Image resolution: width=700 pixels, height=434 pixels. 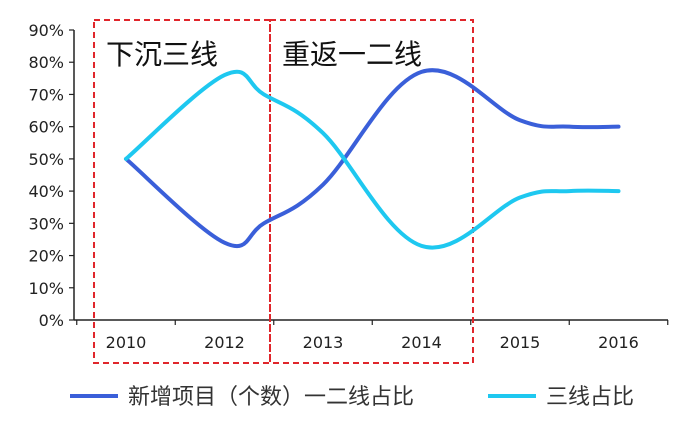 I want to click on legend-label: 新增项目（个数）一二线占比, so click(x=271, y=397).